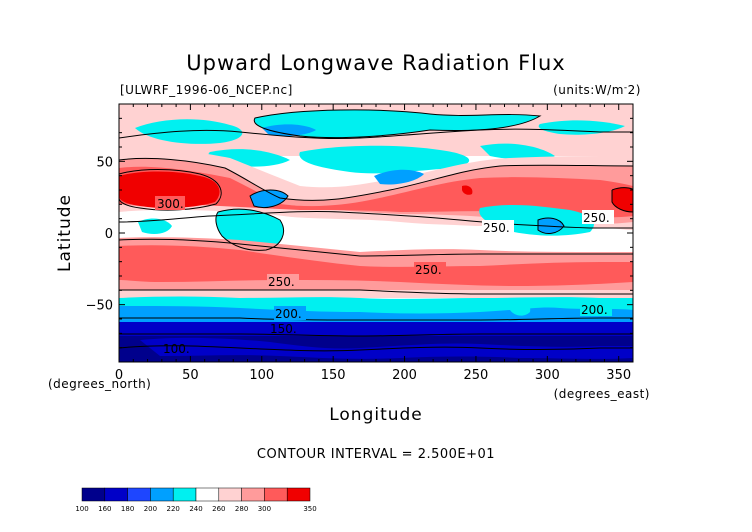 Image resolution: width=752 pixels, height=532 pixels. I want to click on colorbar-label: 160, so click(104, 509).